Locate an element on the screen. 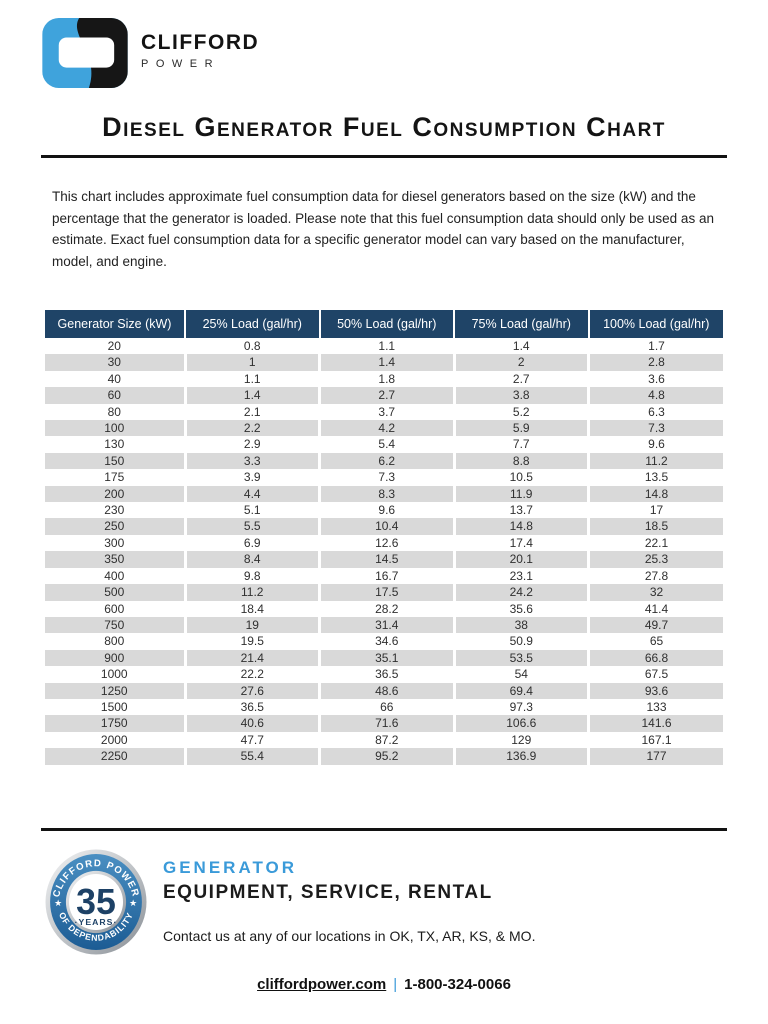 The image size is (768, 1024). website-link: cliffordpower.com is located at coordinates (322, 984).